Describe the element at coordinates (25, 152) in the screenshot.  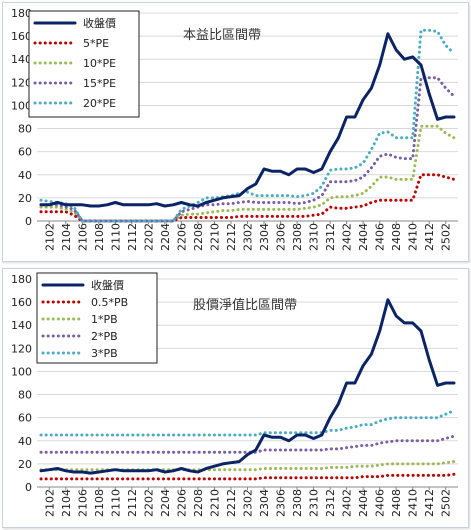
I see `pe-y-tick-label: 60` at that location.